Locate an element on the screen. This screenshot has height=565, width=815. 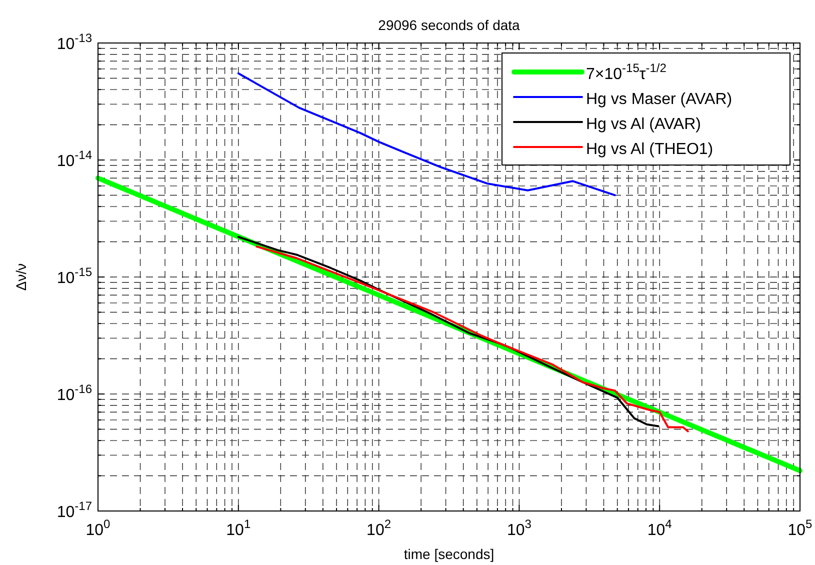
legend-label: Hg vs Al (THEO1) is located at coordinates (650, 149).